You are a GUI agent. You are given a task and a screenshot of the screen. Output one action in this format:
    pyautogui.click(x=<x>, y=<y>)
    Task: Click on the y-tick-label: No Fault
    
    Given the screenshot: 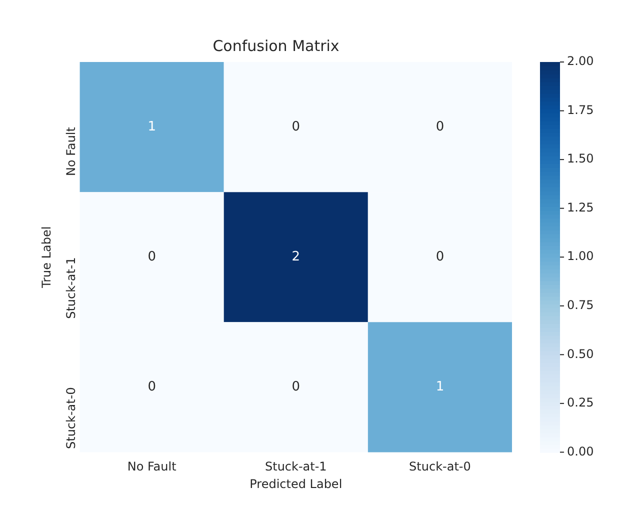 What is the action you would take?
    pyautogui.click(x=71, y=151)
    